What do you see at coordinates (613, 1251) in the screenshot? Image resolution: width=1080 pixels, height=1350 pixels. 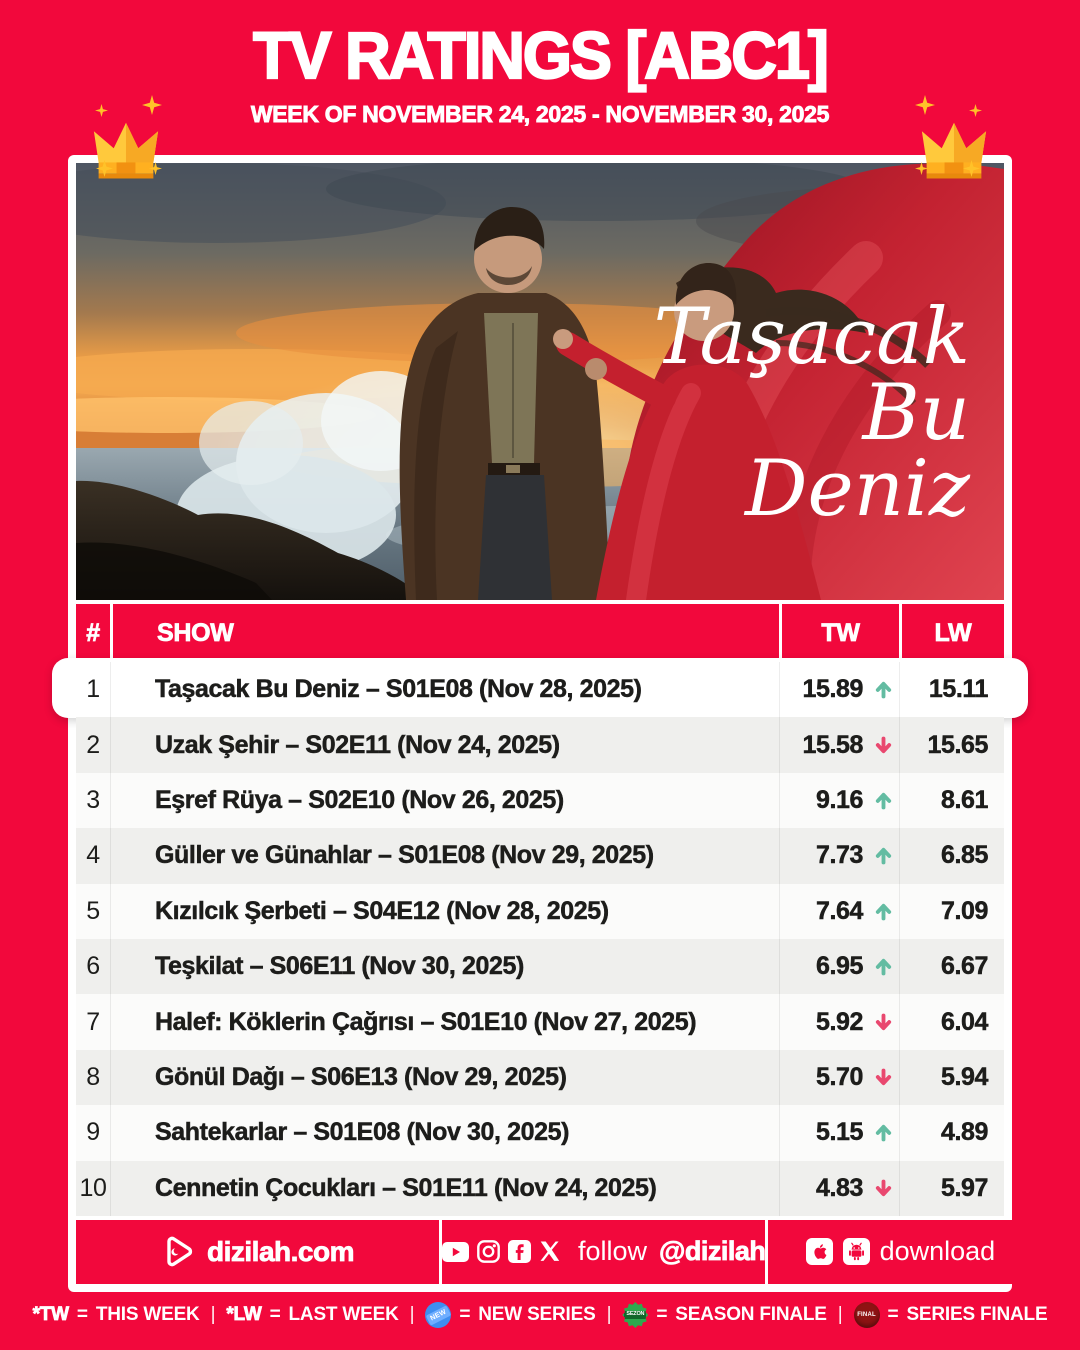 I see `follow-label: follow` at bounding box center [613, 1251].